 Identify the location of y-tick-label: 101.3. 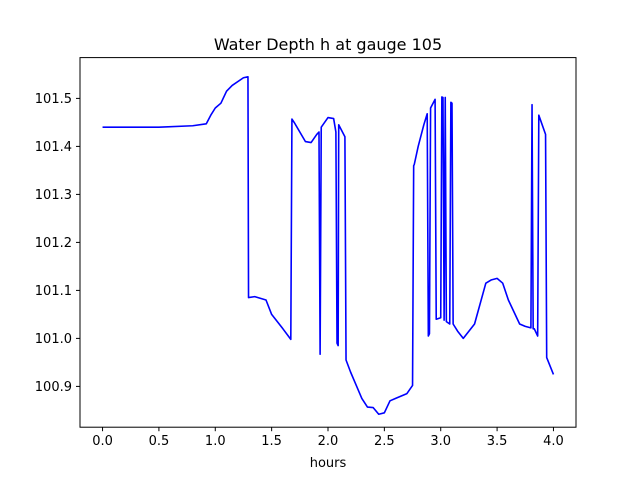
(53, 195).